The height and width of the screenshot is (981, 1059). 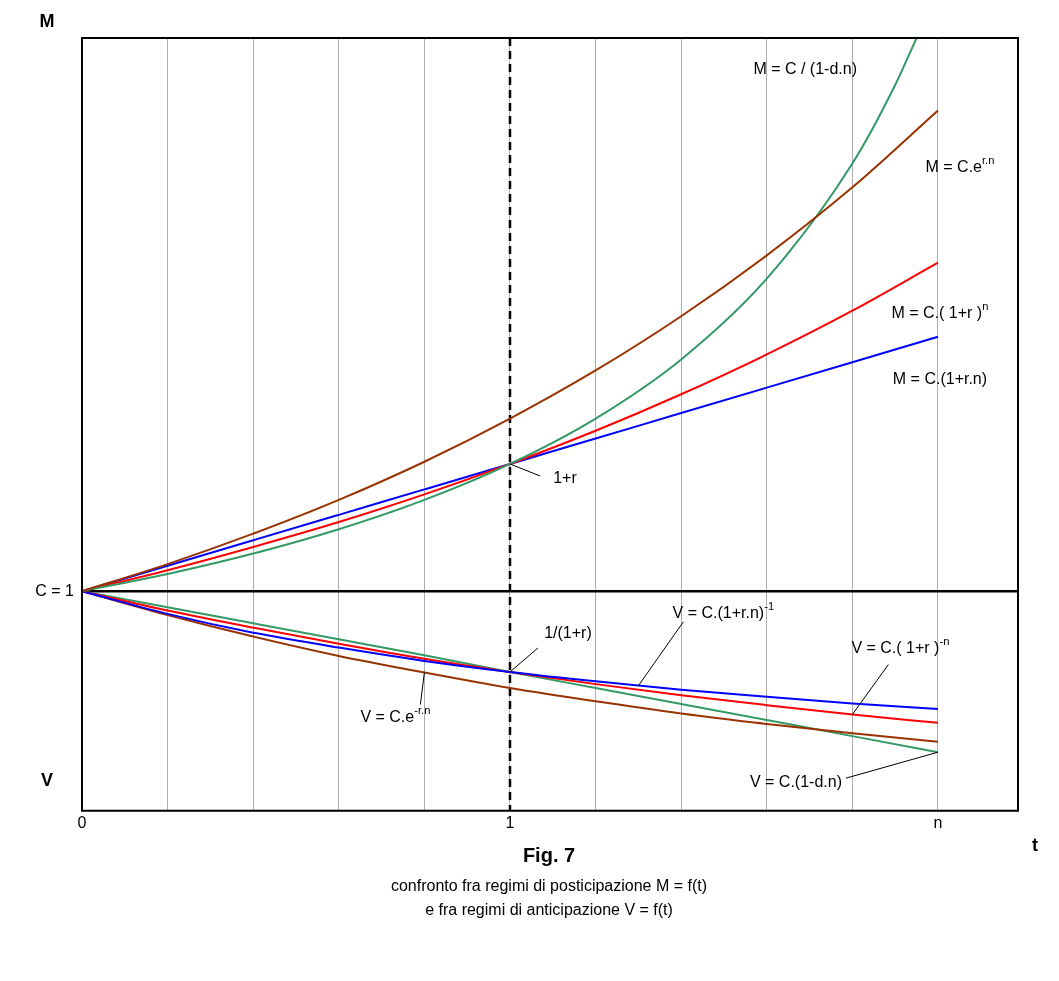 What do you see at coordinates (568, 633) in the screenshot?
I see `annotation: 1/(1+r)` at bounding box center [568, 633].